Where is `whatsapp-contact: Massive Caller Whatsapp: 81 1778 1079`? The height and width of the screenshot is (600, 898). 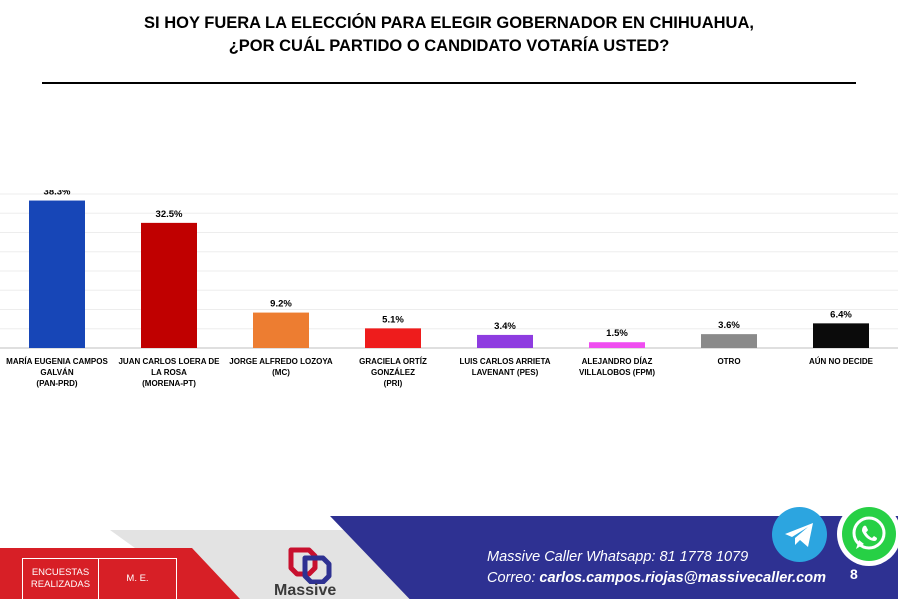
whatsapp-contact: Massive Caller Whatsapp: 81 1778 1079 is located at coordinates (617, 557).